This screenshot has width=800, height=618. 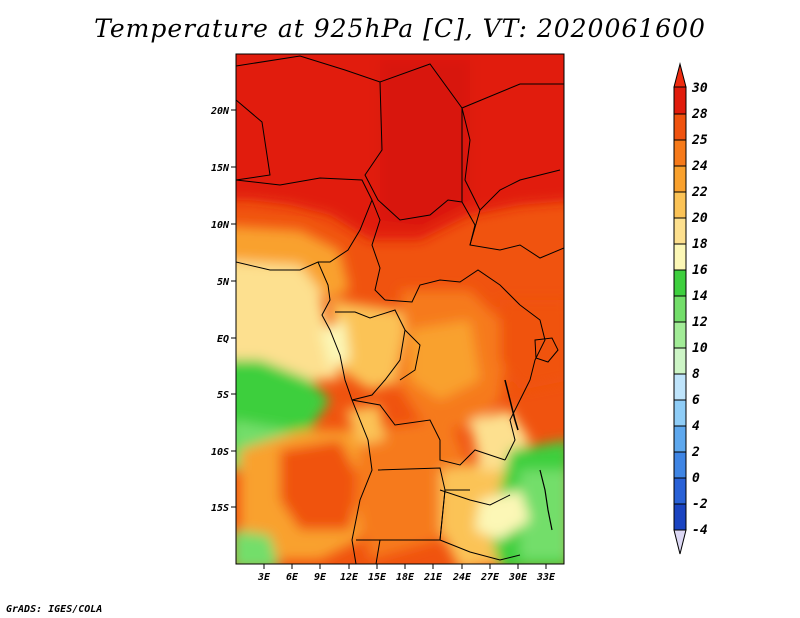 I want to click on colorbar-label: 24, so click(x=699, y=166).